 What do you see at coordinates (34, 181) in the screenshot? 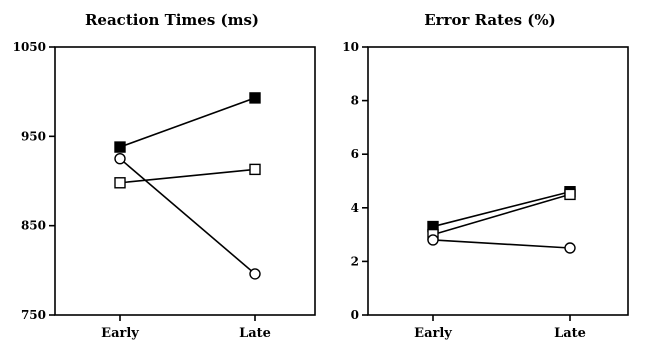
I see `y-axis-ticks: 750 850 950 1050` at bounding box center [34, 181].